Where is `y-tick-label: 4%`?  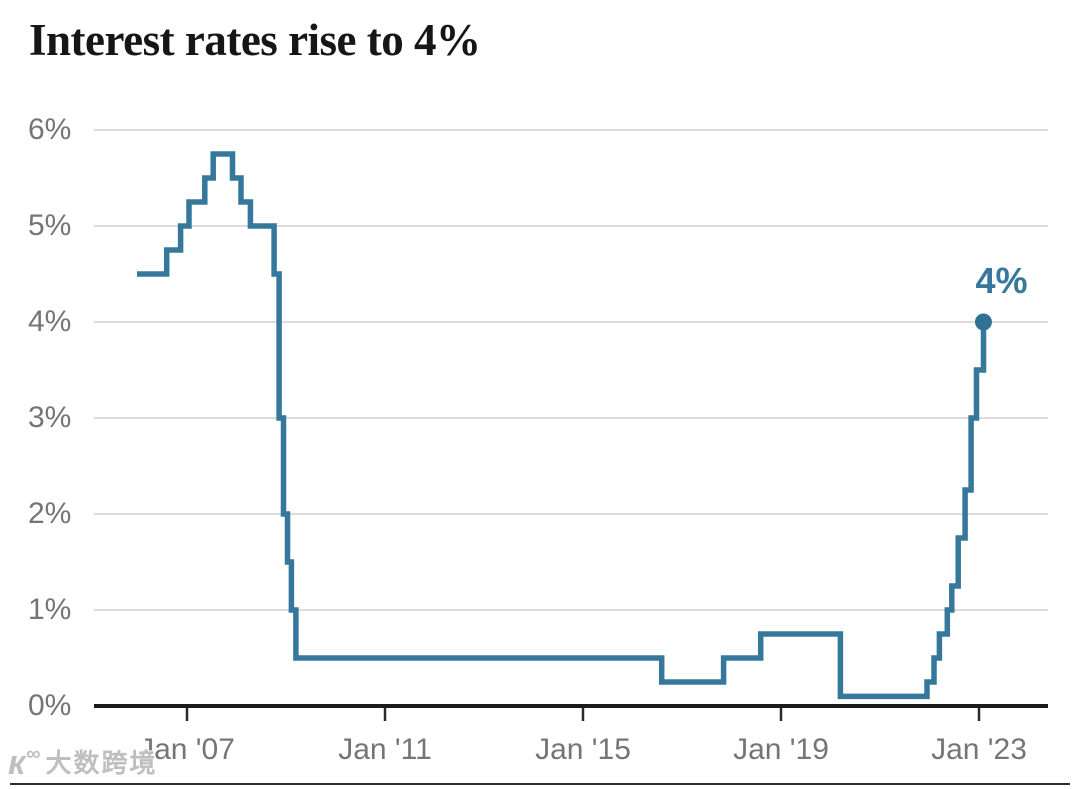
y-tick-label: 4% is located at coordinates (50, 321).